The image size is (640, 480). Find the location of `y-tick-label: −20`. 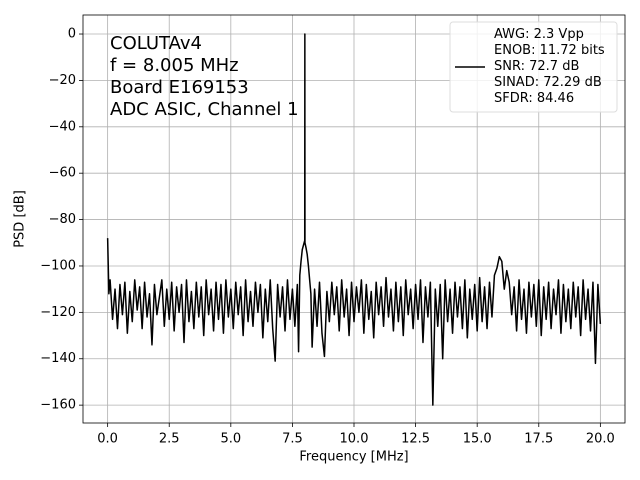

y-tick-label: −20 is located at coordinates (62, 80).